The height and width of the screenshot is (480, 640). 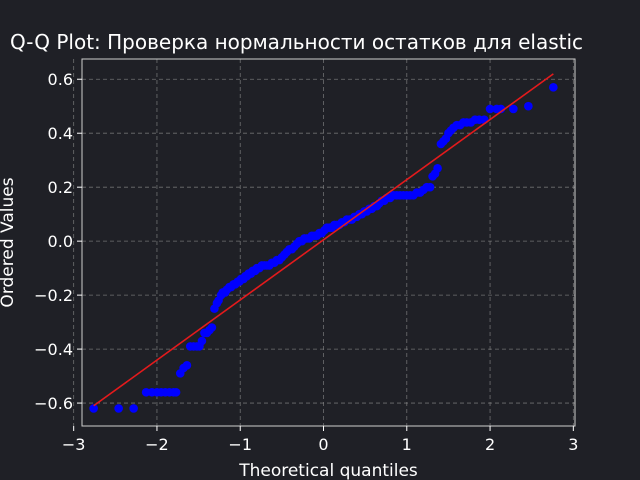 What do you see at coordinates (490, 444) in the screenshot?
I see `x-tick-label: 2` at bounding box center [490, 444].